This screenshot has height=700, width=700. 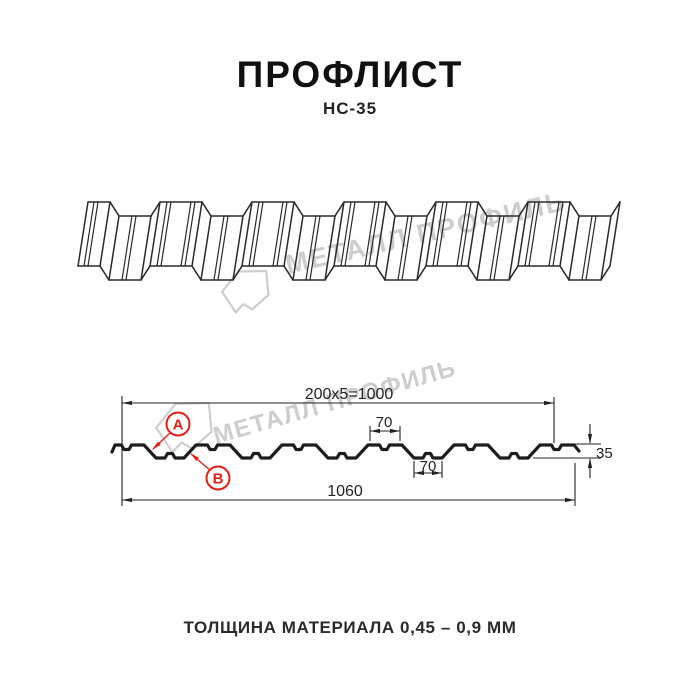 I want to click on callout-b-circle, so click(x=218, y=478).